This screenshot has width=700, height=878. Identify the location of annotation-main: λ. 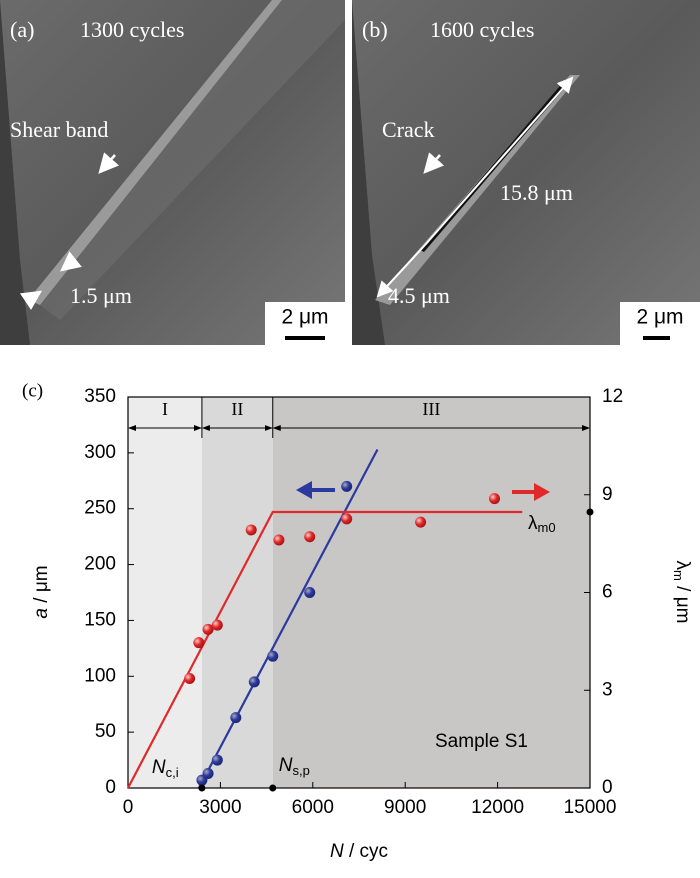
(533, 523).